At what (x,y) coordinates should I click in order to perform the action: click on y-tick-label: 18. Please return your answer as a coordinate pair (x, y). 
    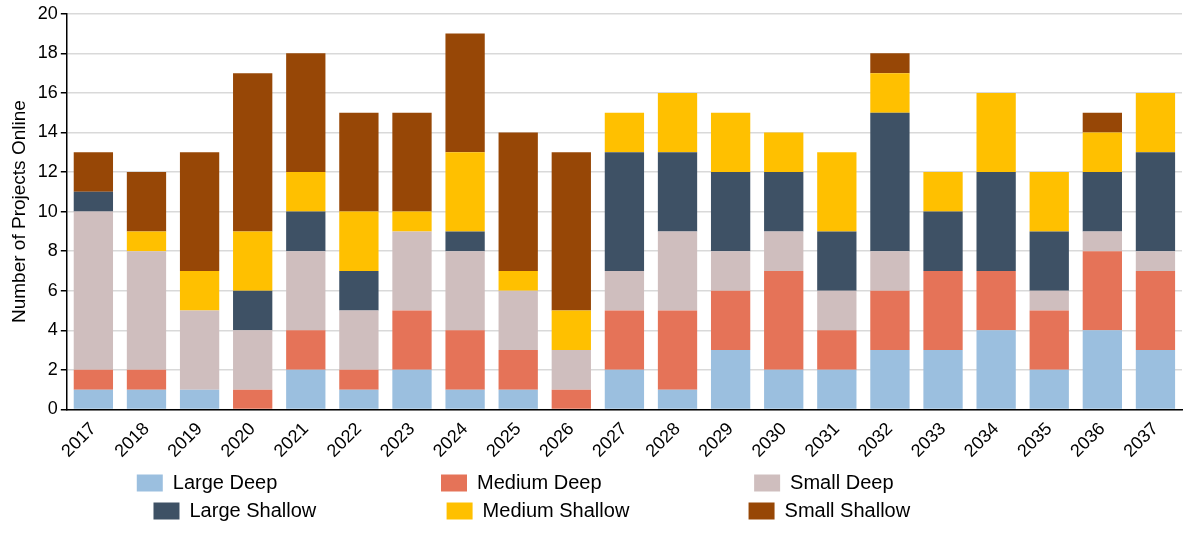
    Looking at the image, I should click on (47, 52).